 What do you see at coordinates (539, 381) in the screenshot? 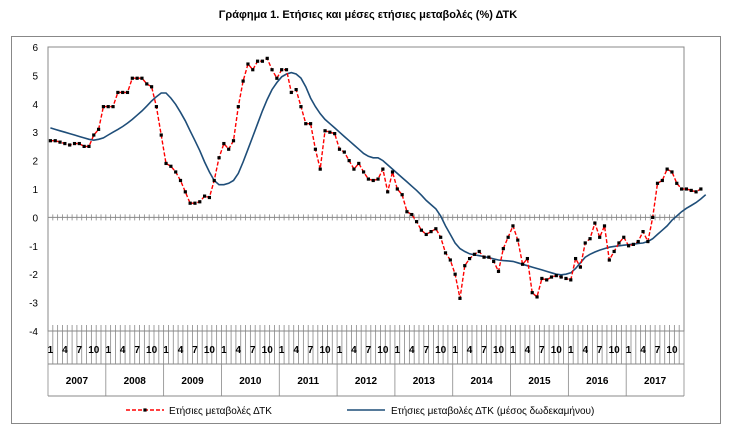
I see `year-label: 2015` at bounding box center [539, 381].